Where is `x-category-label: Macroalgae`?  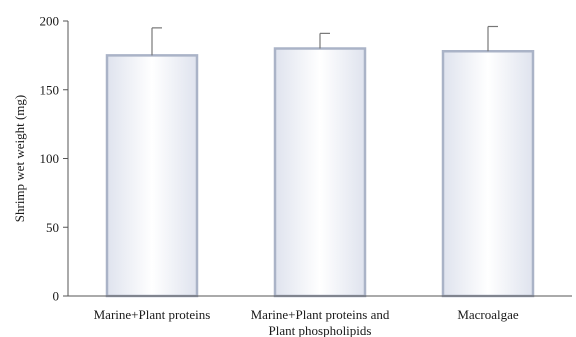 x-category-label: Macroalgae is located at coordinates (488, 314).